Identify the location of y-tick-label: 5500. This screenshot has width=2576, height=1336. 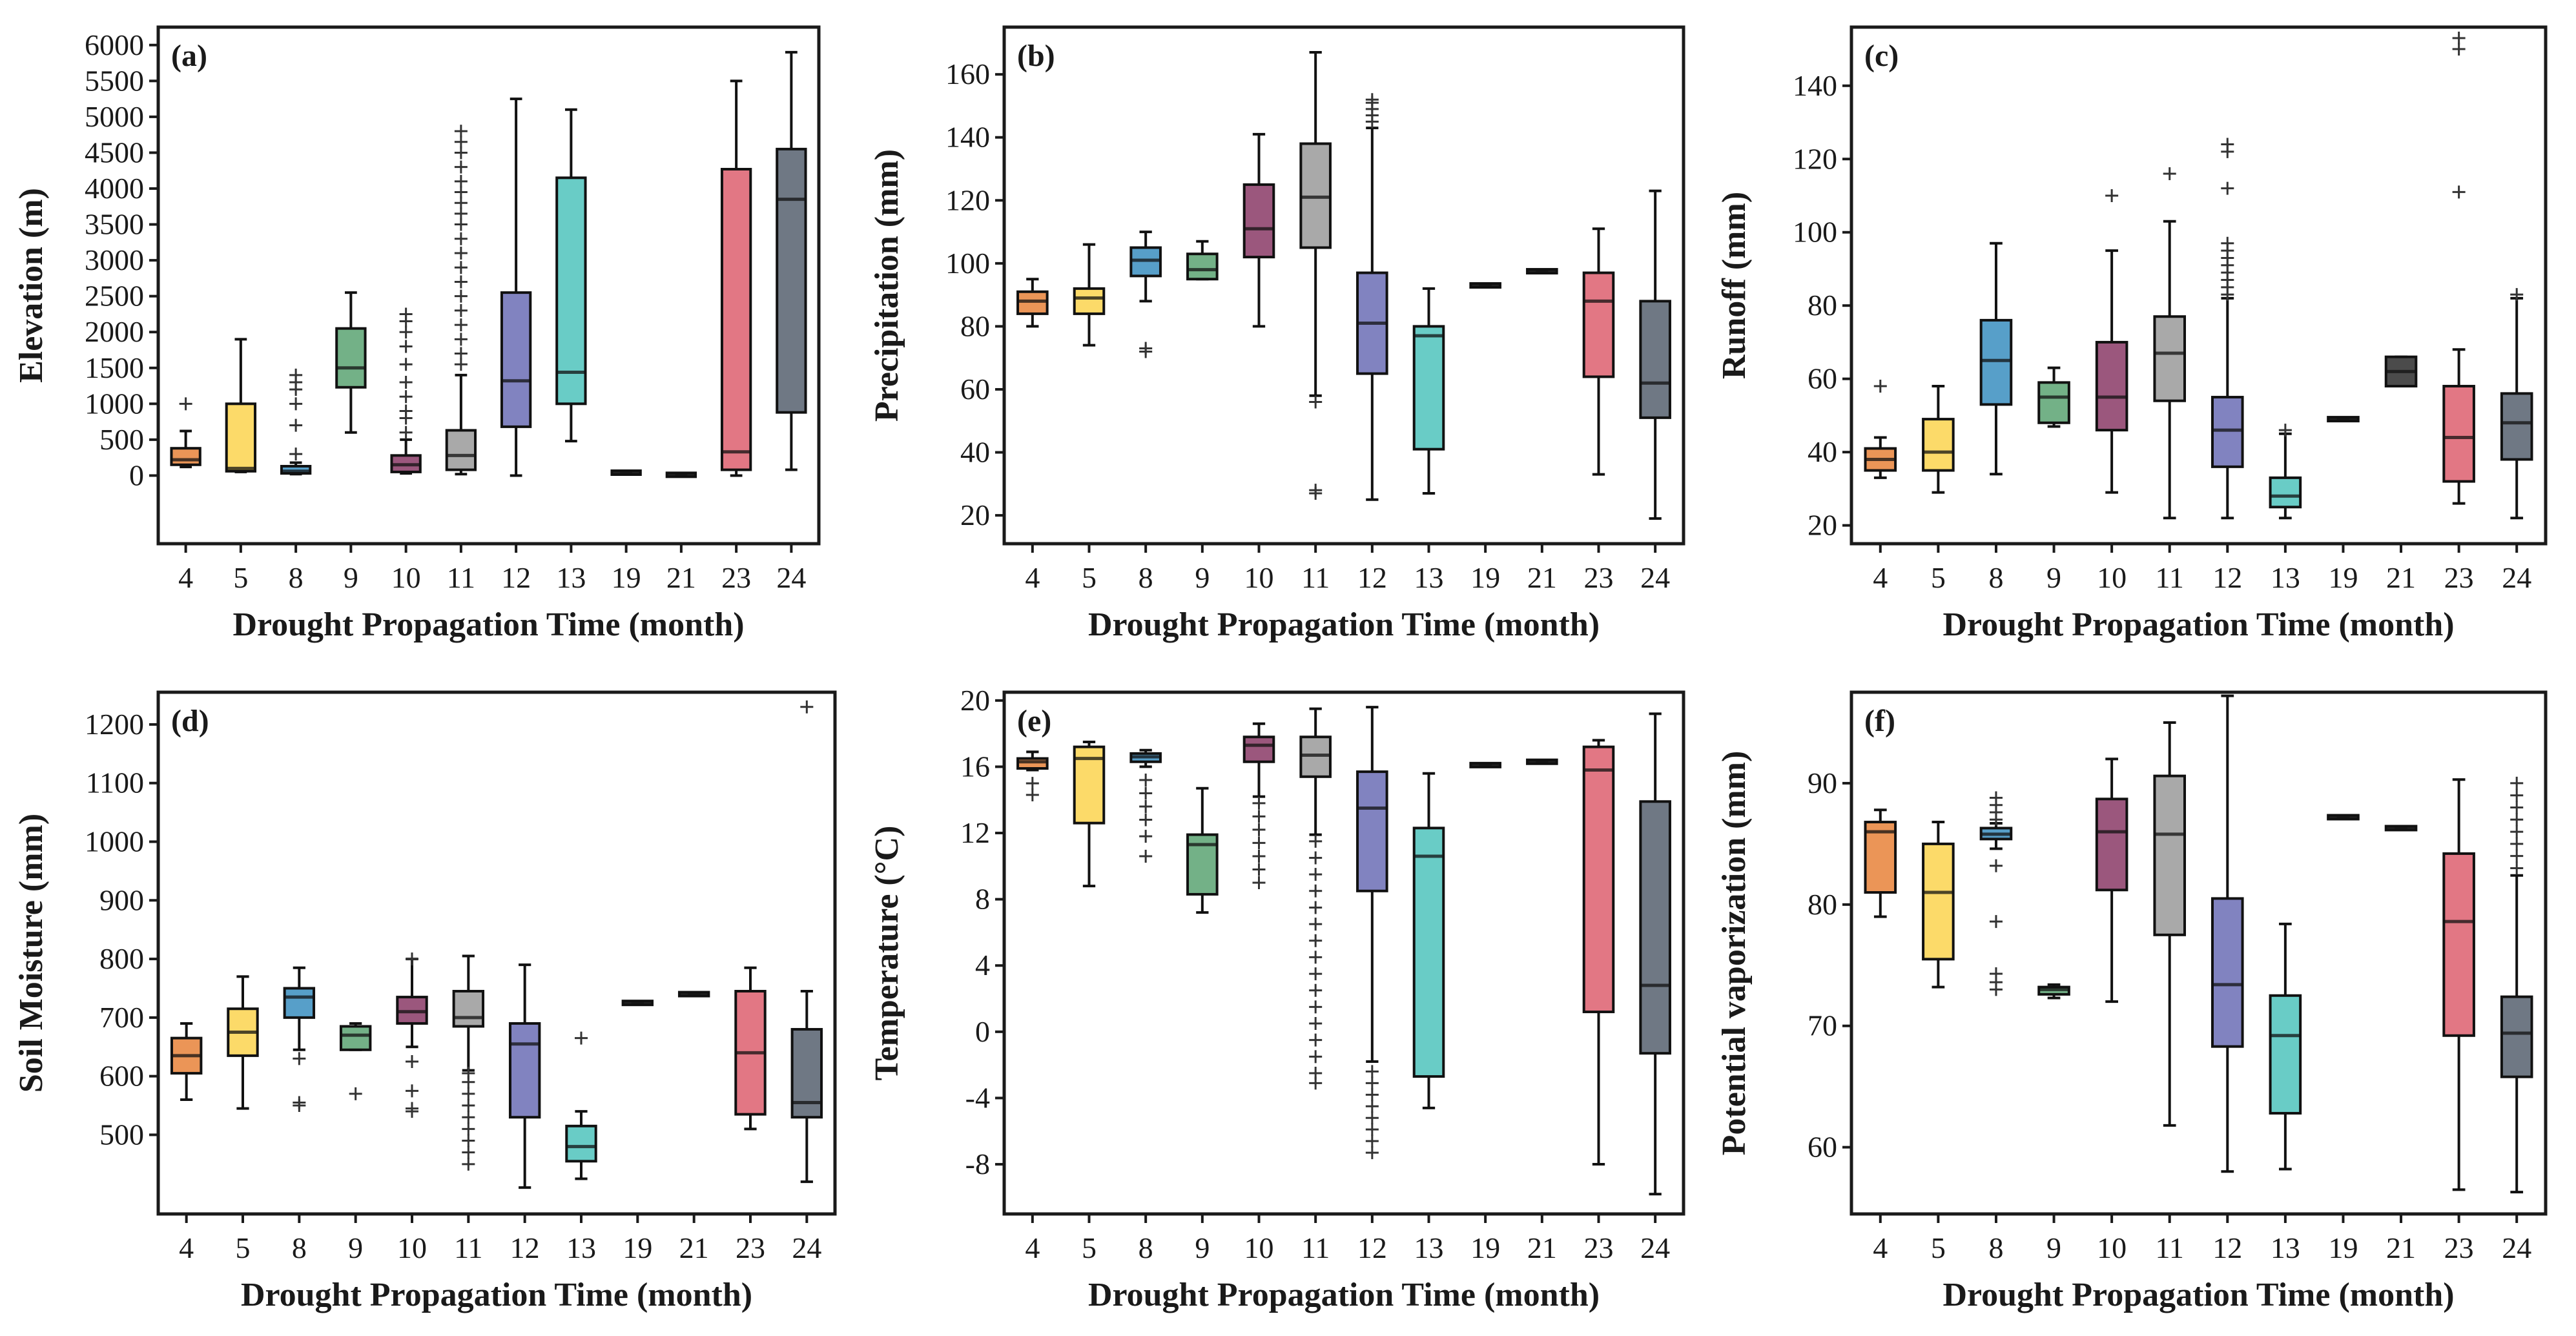
(114, 80).